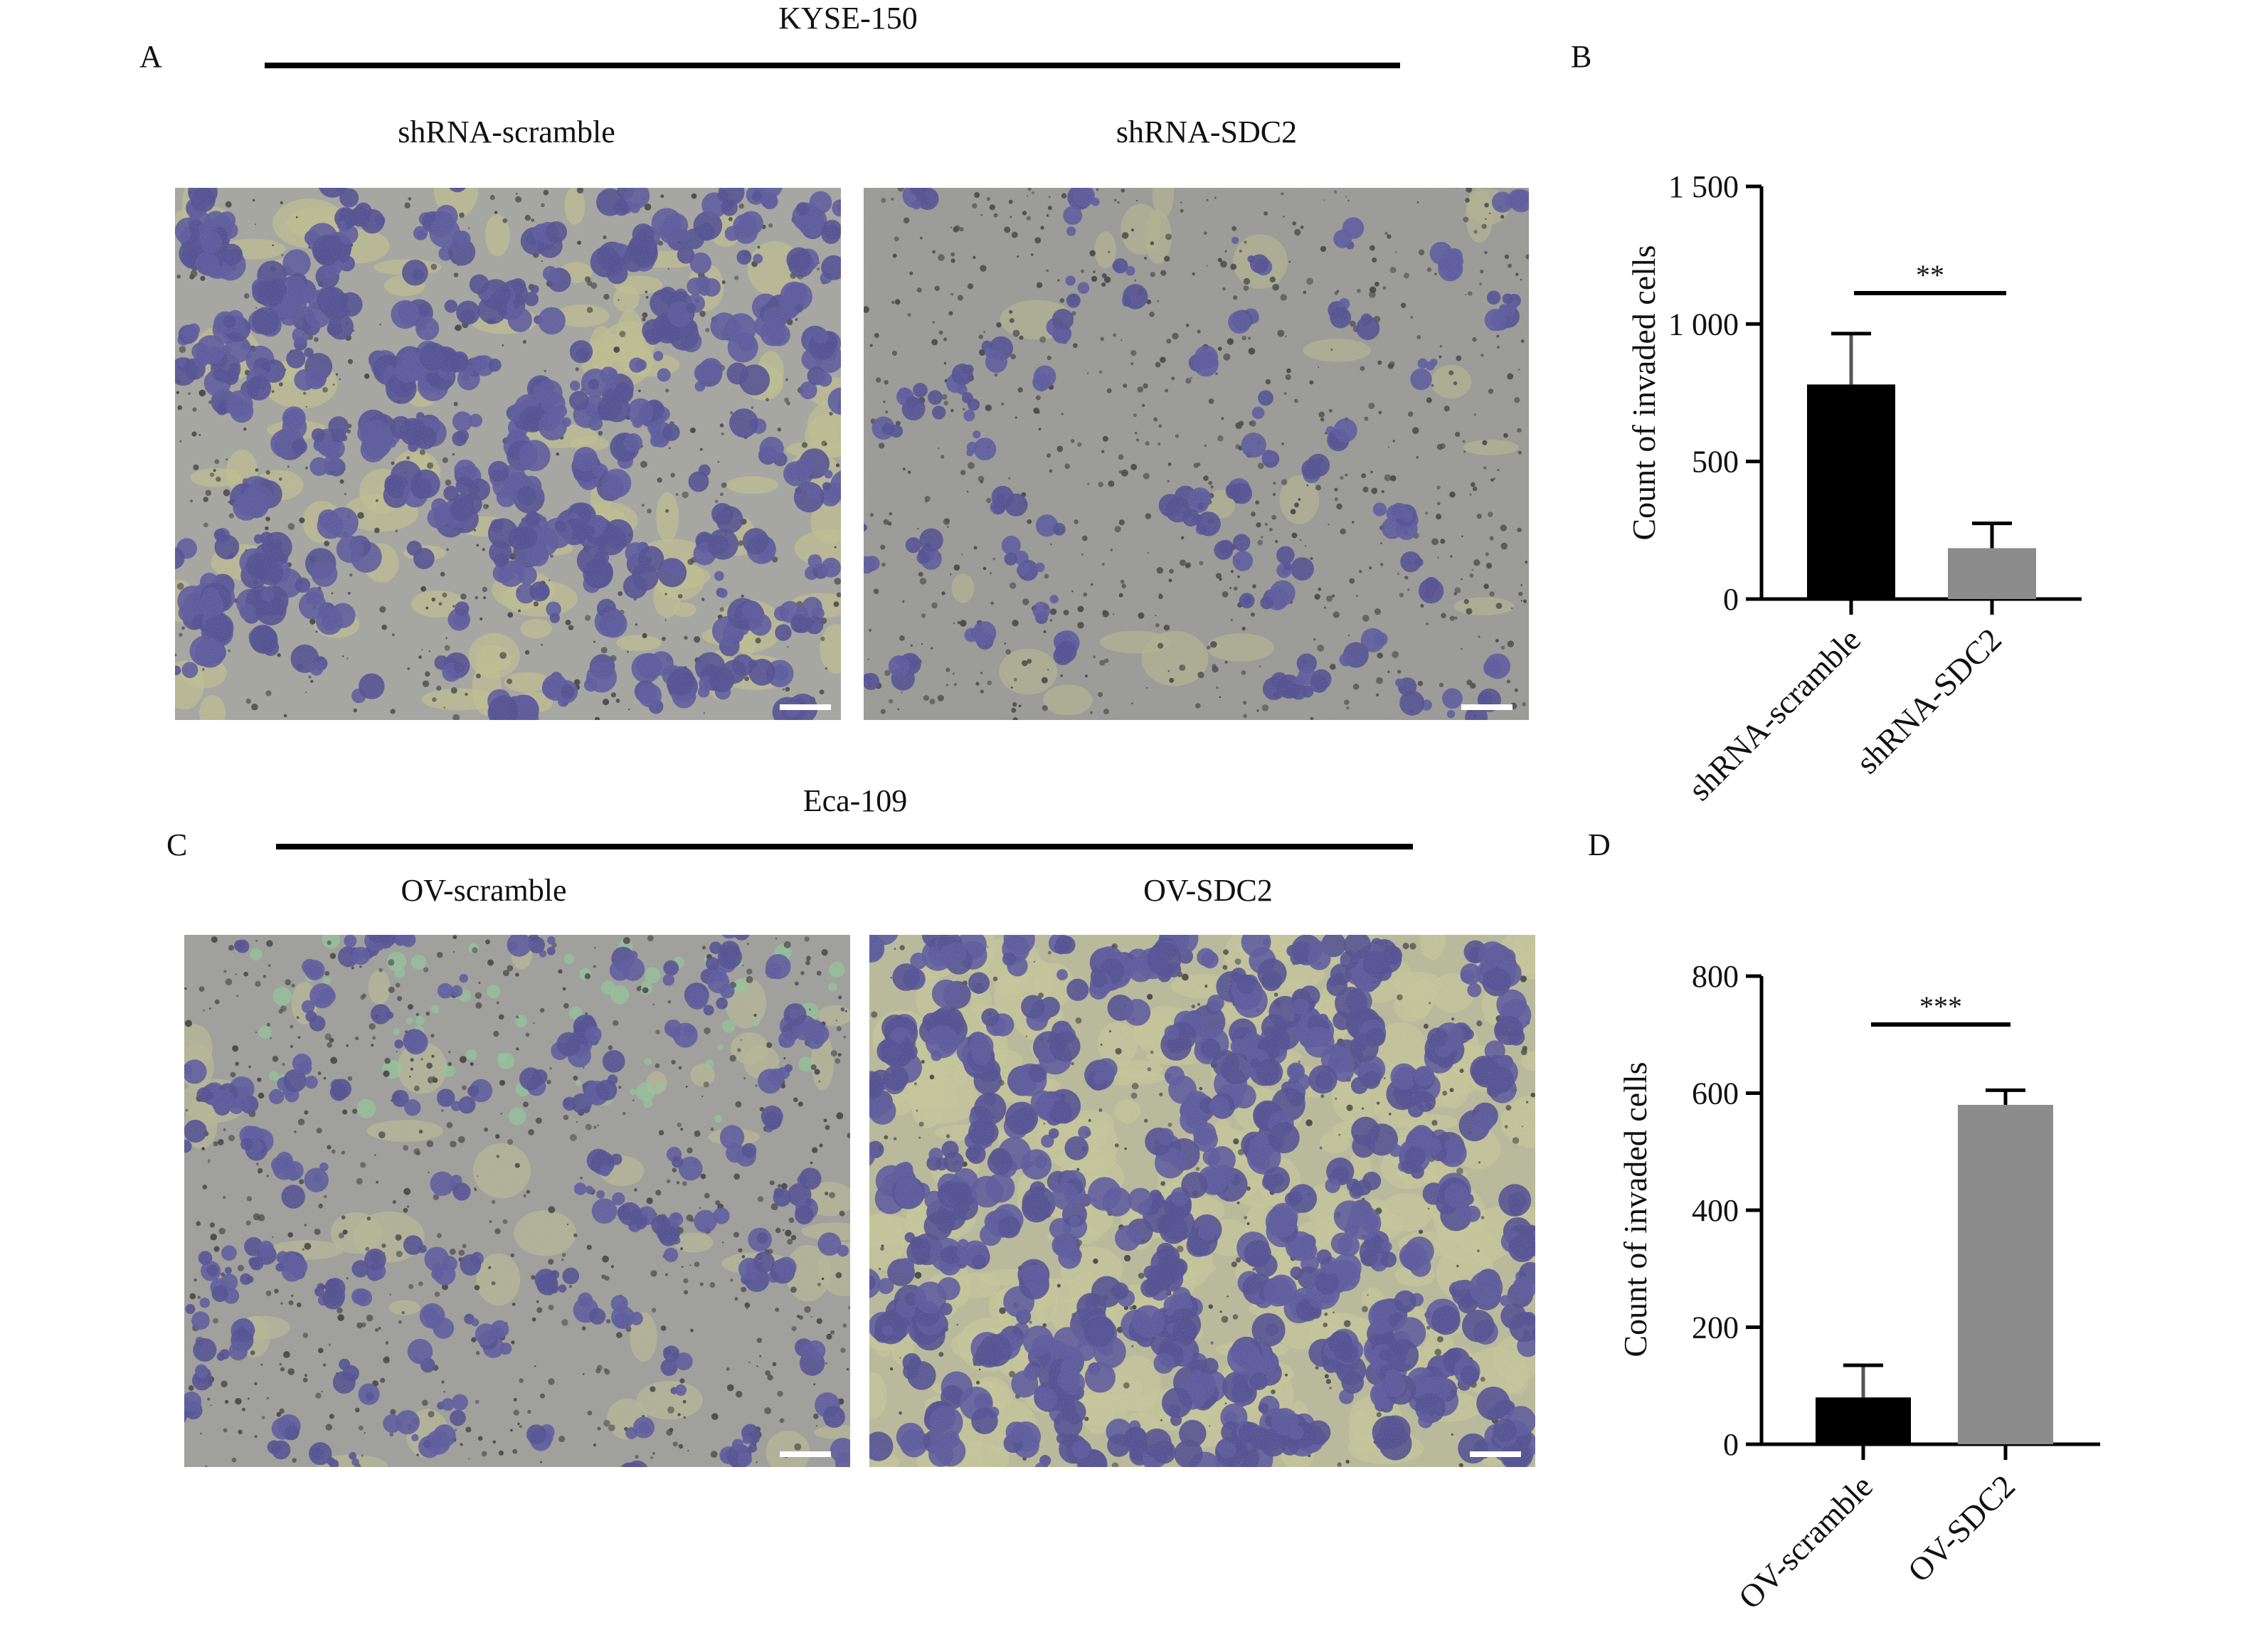 The height and width of the screenshot is (1652, 2241). What do you see at coordinates (1940, 1006) in the screenshot?
I see `significance-label: ***` at bounding box center [1940, 1006].